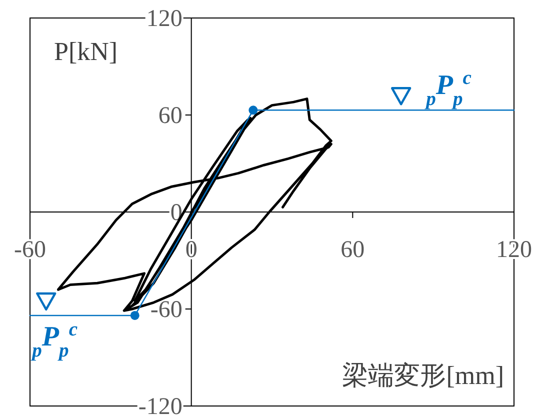  Describe the element at coordinates (86, 51) in the screenshot. I see `y-axis-title: P[kN]` at that location.